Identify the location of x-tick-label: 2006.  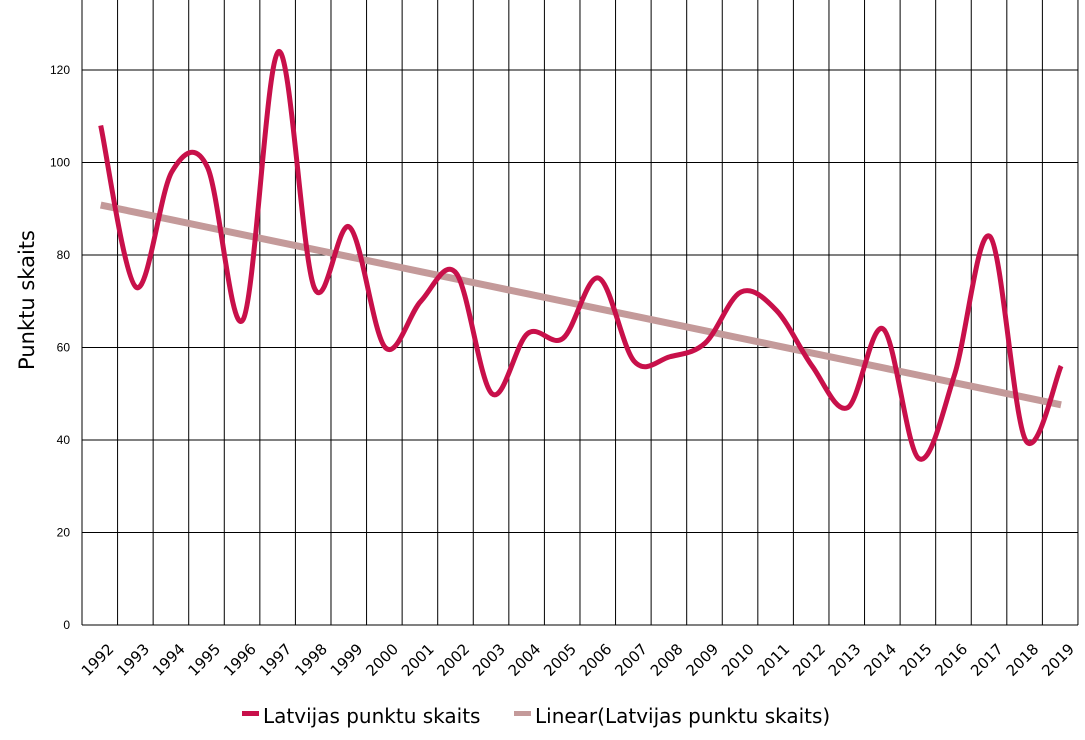
(596, 660).